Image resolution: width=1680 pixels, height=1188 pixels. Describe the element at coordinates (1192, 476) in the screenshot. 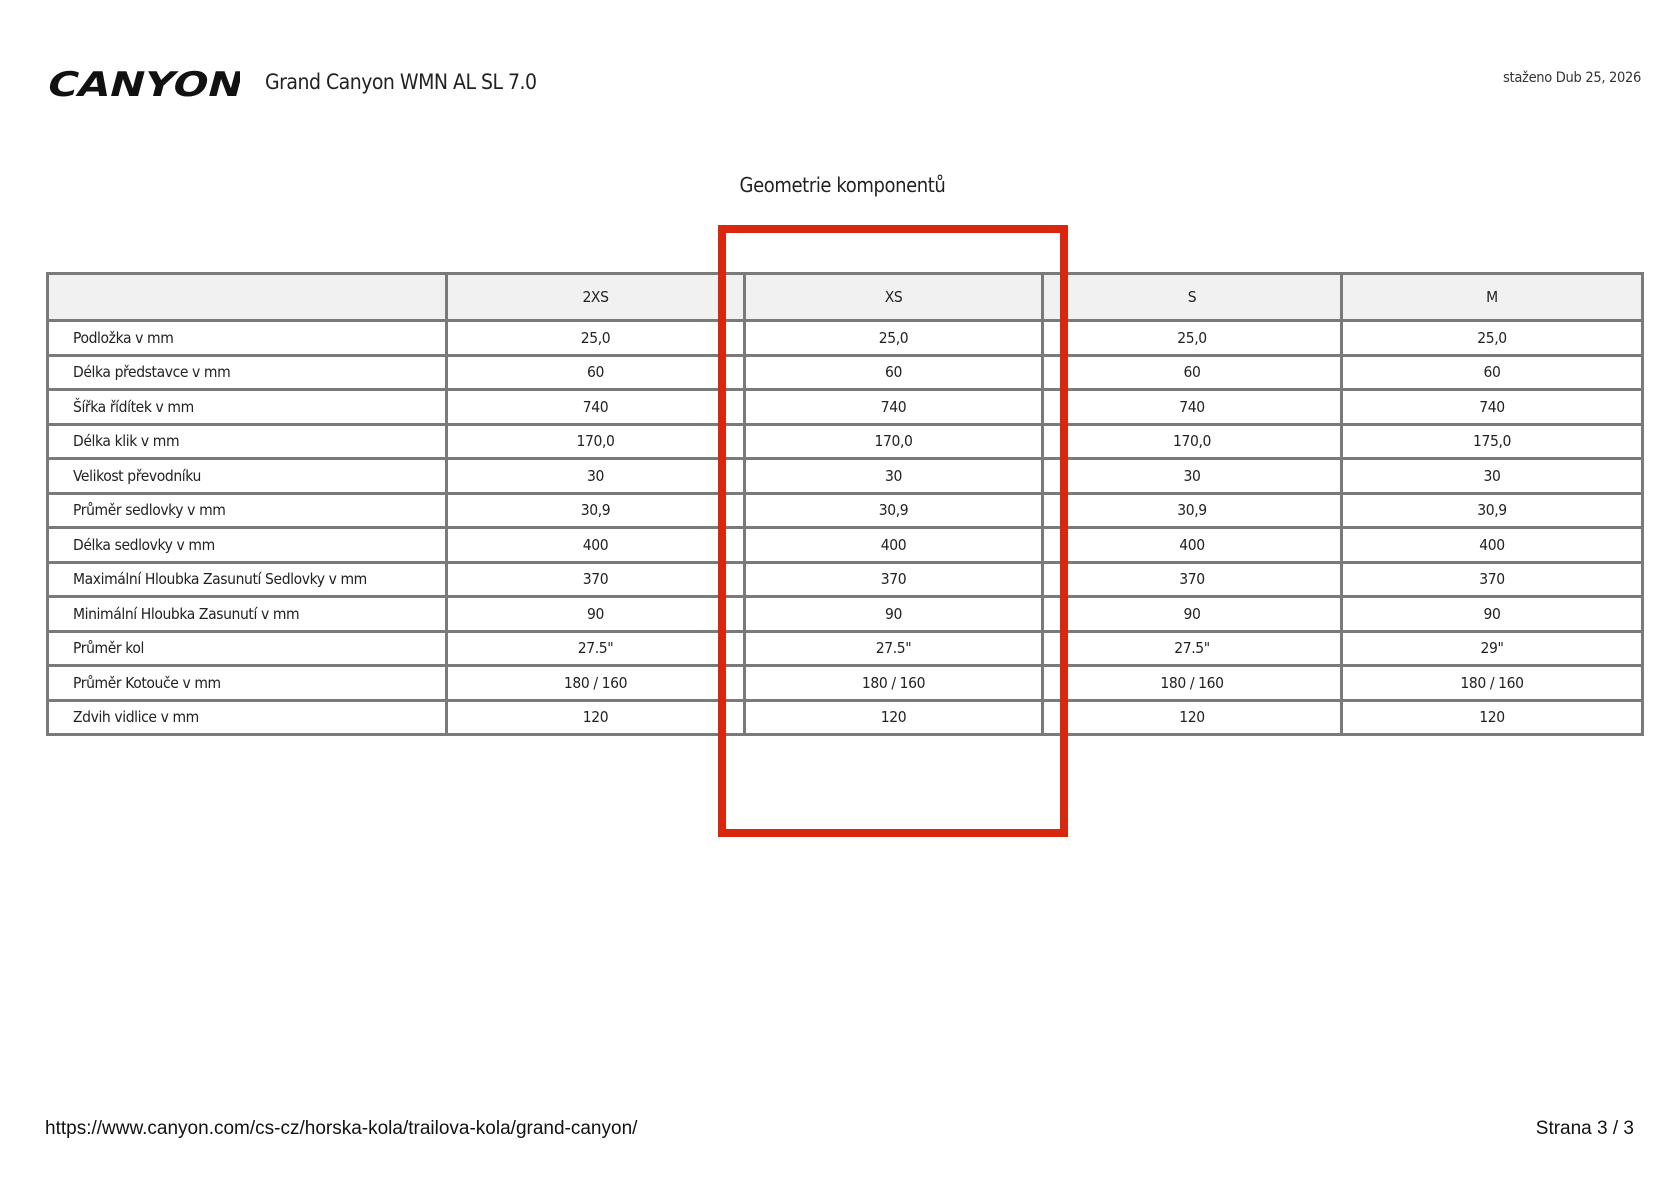

I see `cell-s: 30` at that location.